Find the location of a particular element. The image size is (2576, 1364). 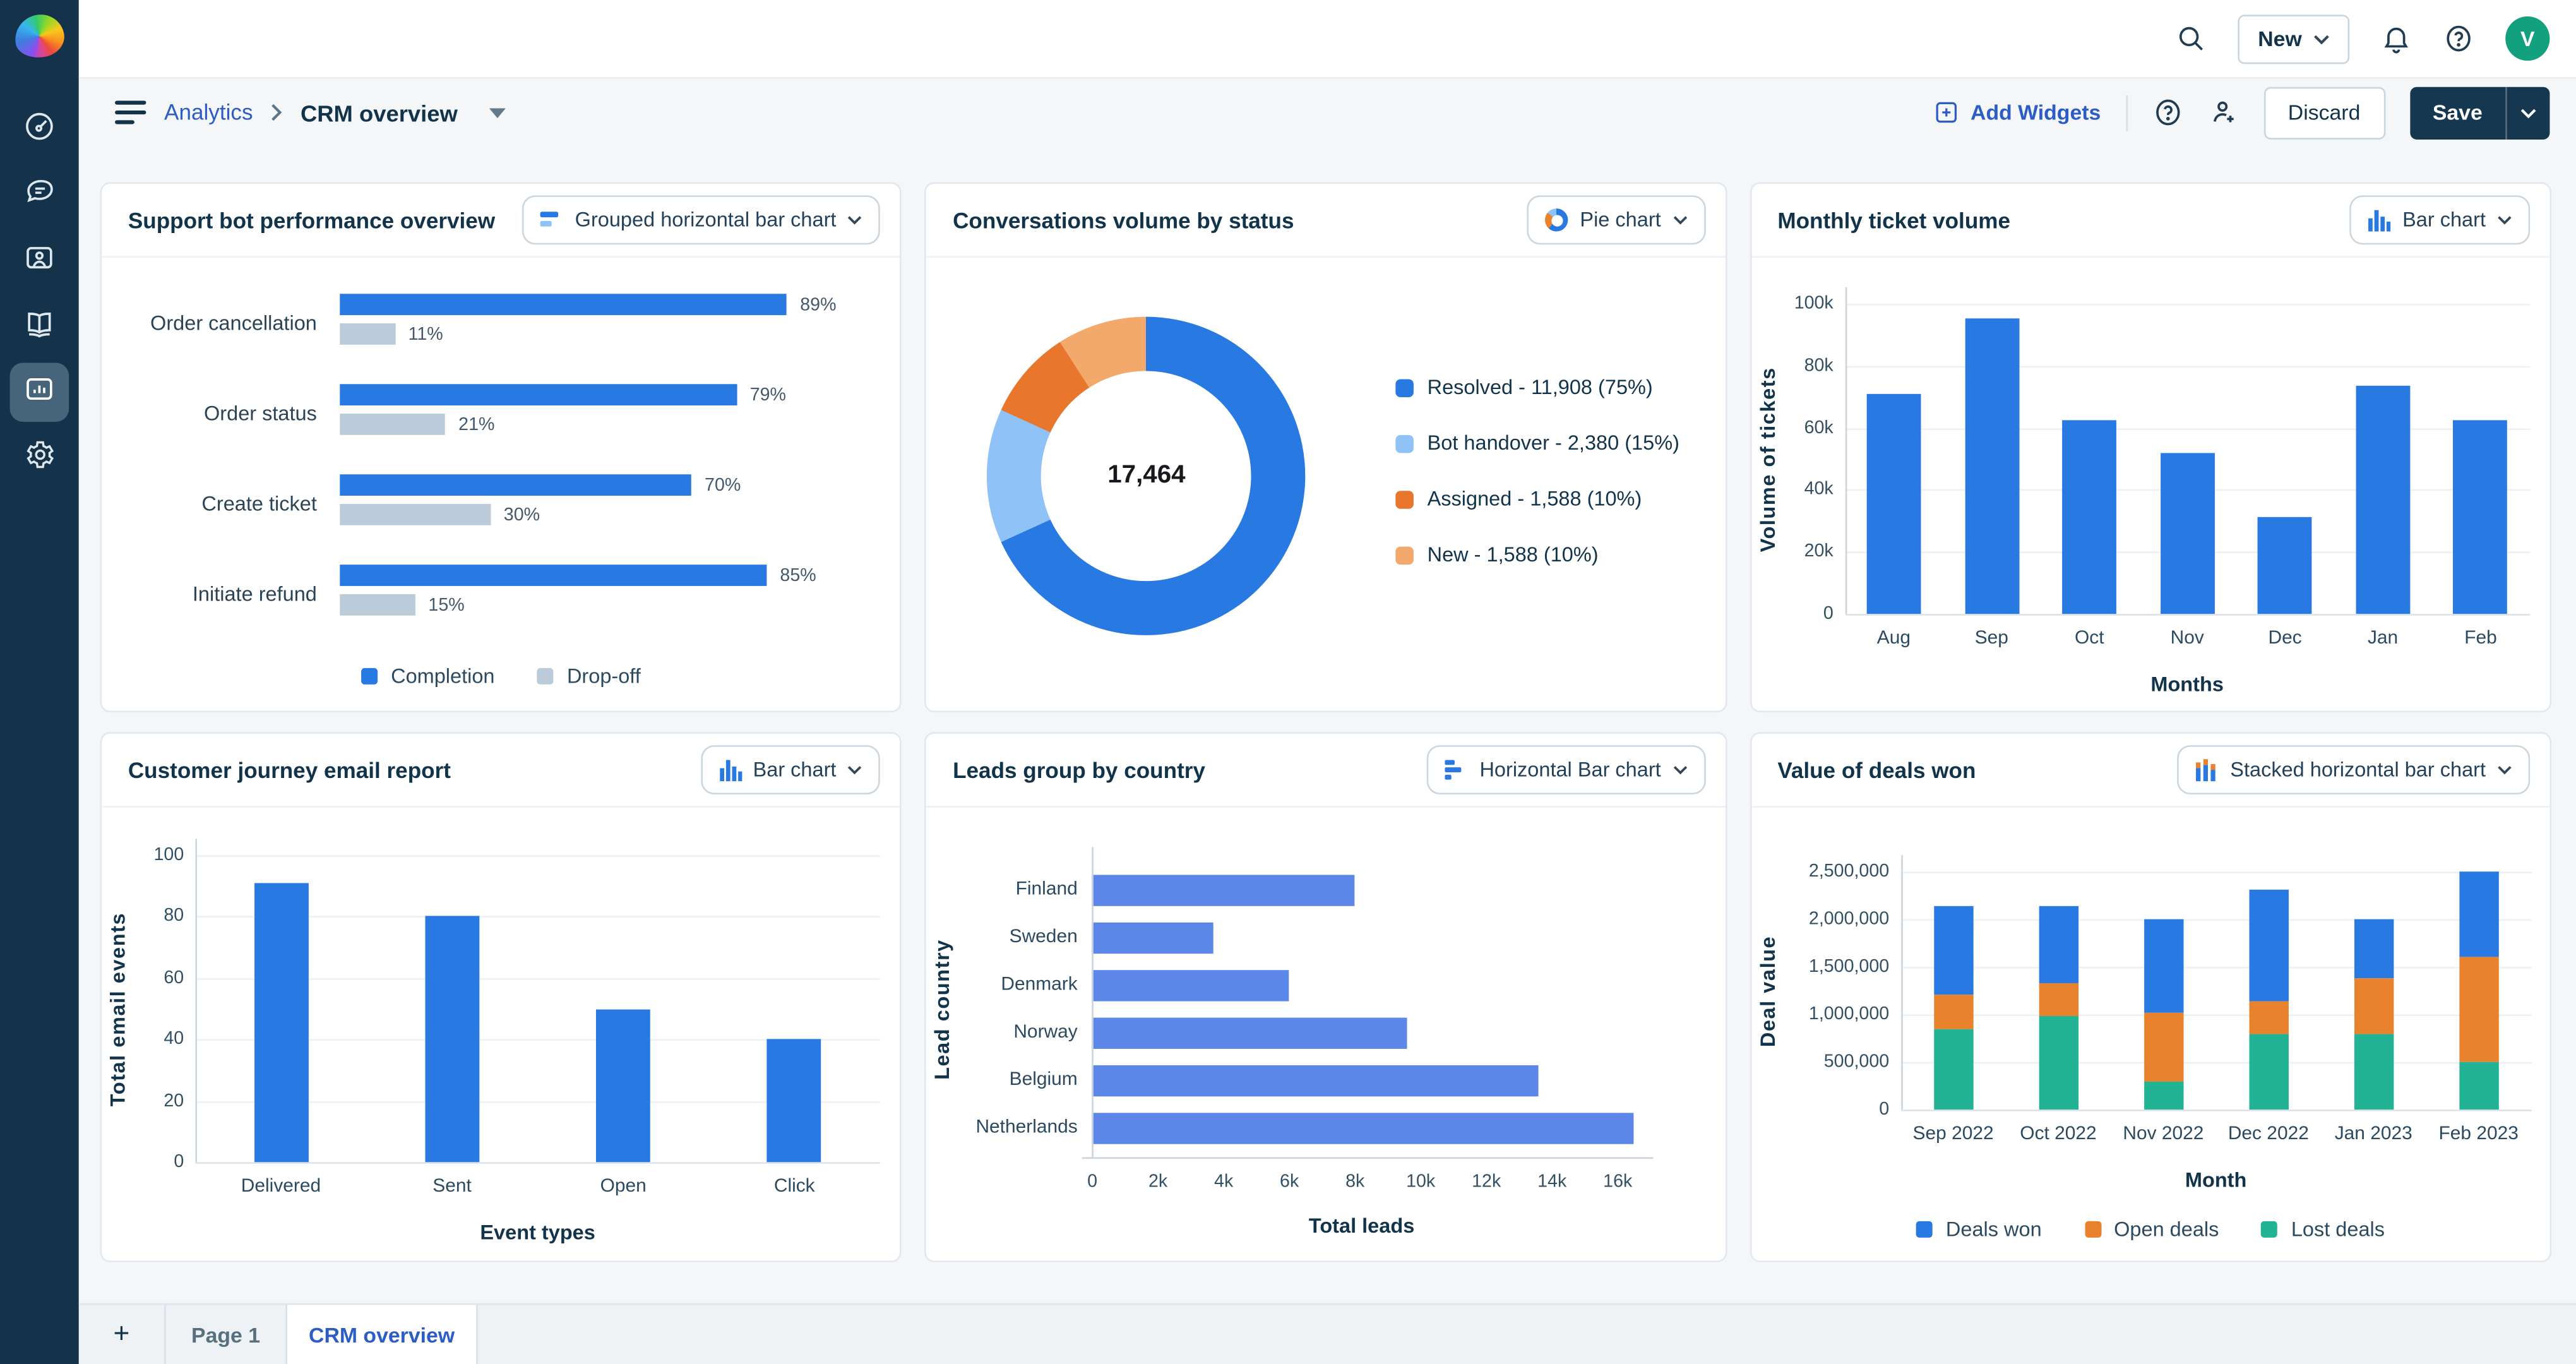

sidebar-item-analytics is located at coordinates (39, 392).